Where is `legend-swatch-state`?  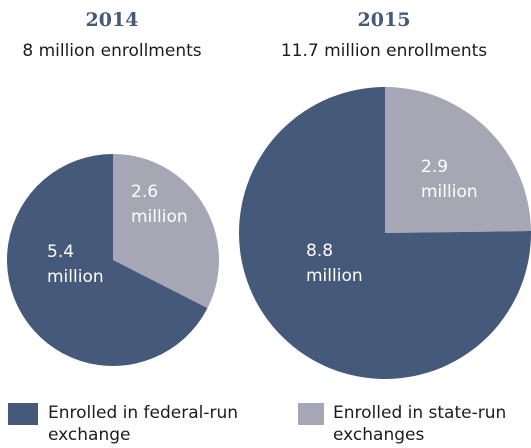 legend-swatch-state is located at coordinates (311, 414).